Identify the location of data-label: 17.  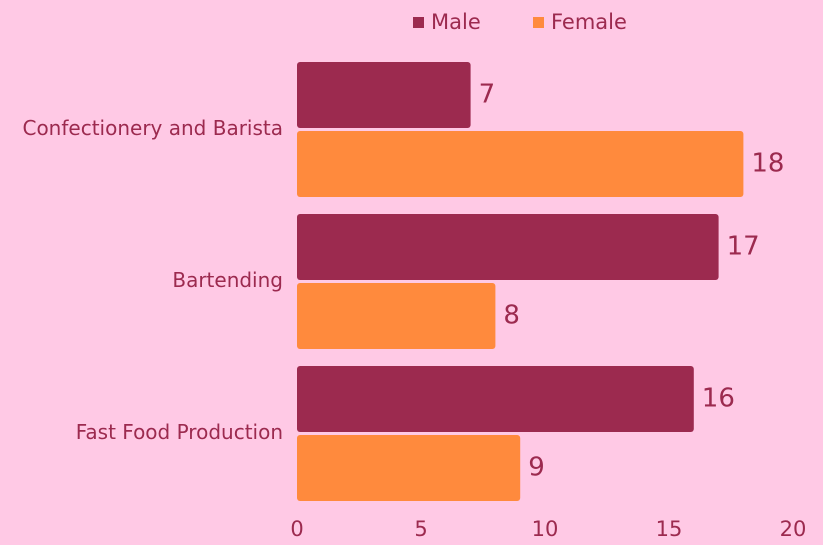
(743, 247).